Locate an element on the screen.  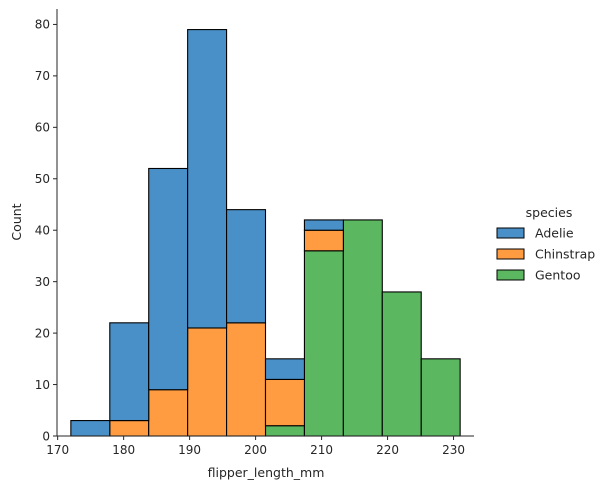
y-ticks: 0 10 20 30 40 50 60 70 80 is located at coordinates (46, 230).